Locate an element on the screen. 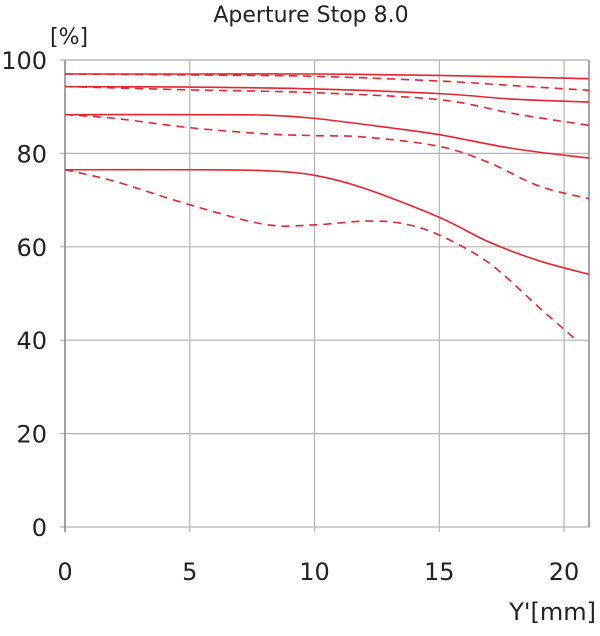  x-tick-label: 10 is located at coordinates (314, 572).